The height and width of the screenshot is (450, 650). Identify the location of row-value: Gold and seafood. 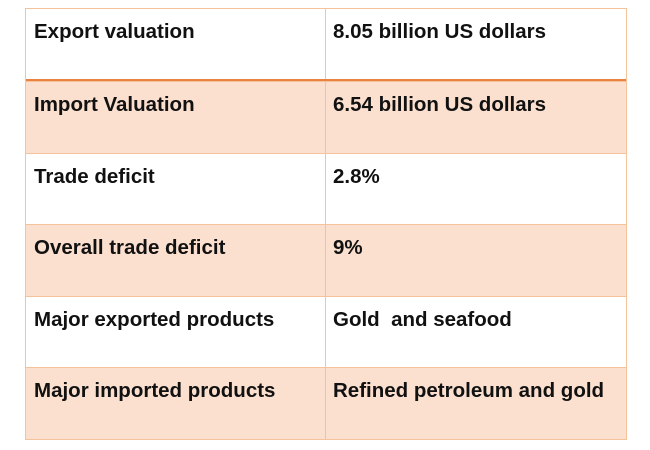
(422, 319).